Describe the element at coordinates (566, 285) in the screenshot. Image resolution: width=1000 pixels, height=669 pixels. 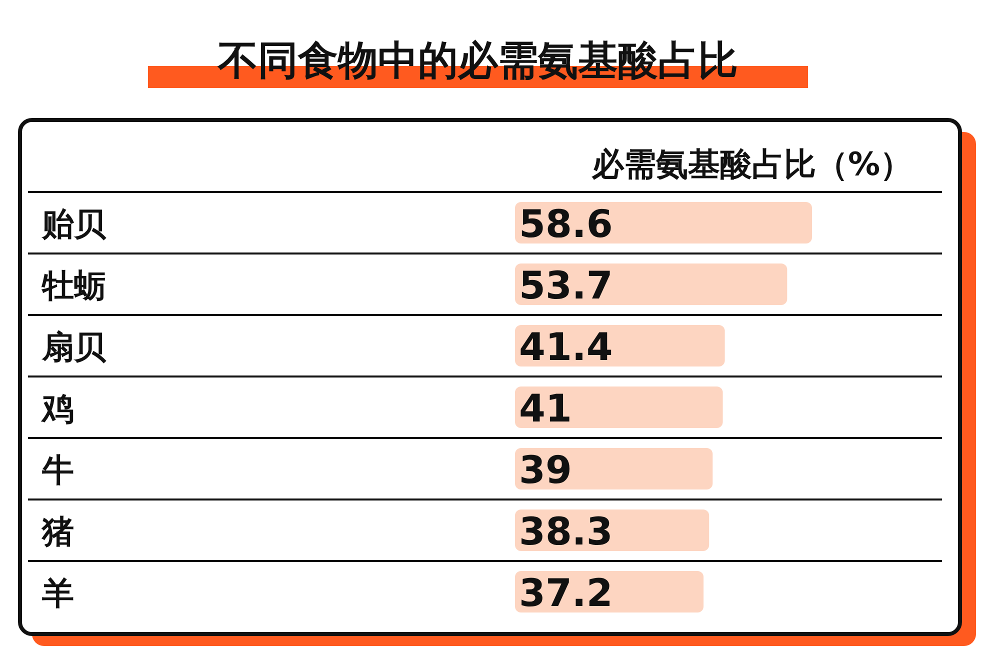
I see `data-label: 53.7` at that location.